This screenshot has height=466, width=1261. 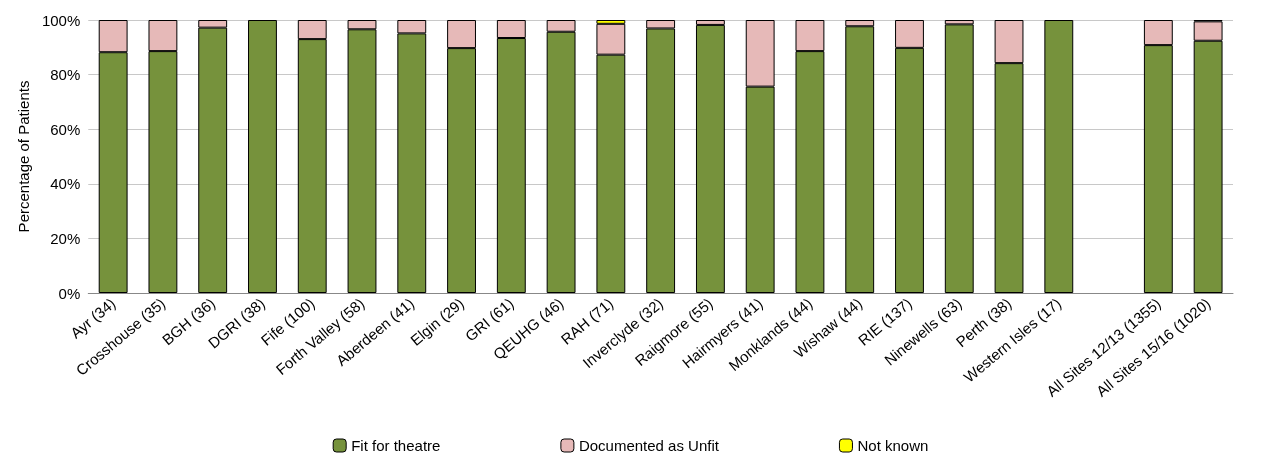 I want to click on y-tick-label: 20%, so click(x=65, y=238).